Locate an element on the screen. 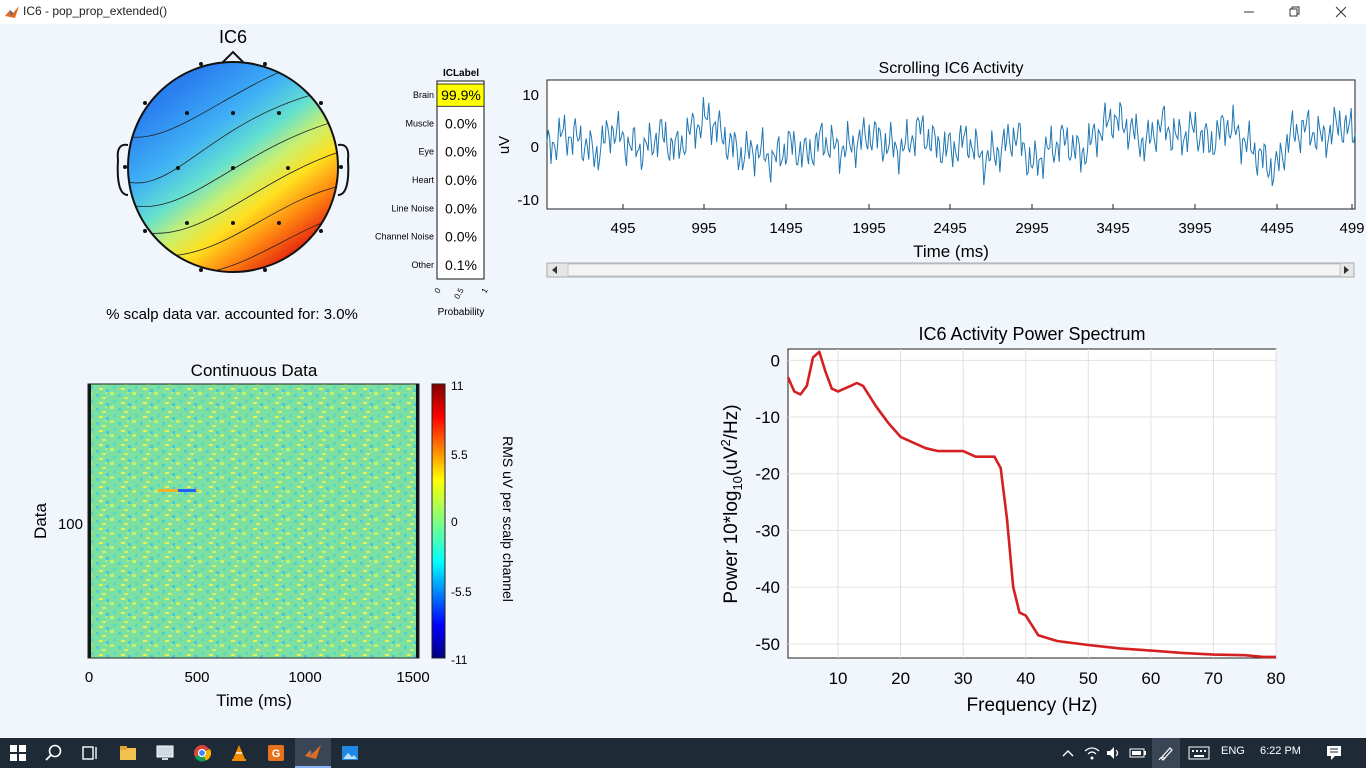  scroll-xtick: 995 is located at coordinates (703, 228).